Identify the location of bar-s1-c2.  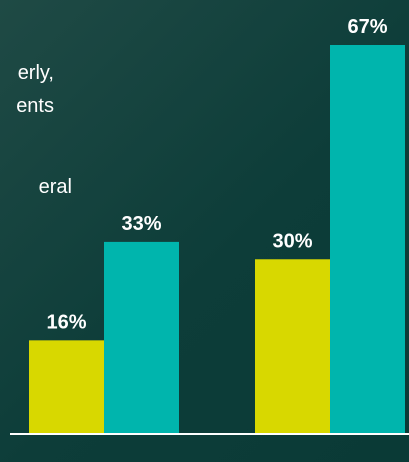
(292, 346).